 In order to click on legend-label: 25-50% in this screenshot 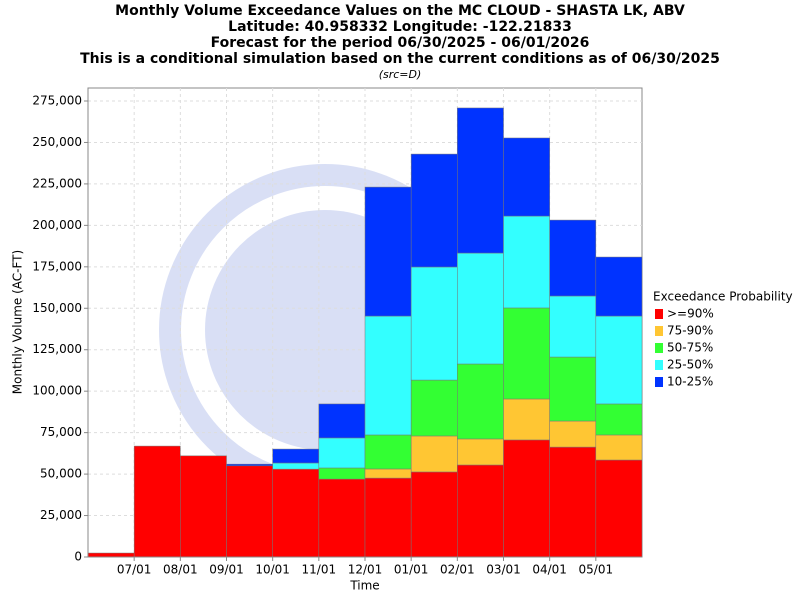, I will do `click(690, 365)`.